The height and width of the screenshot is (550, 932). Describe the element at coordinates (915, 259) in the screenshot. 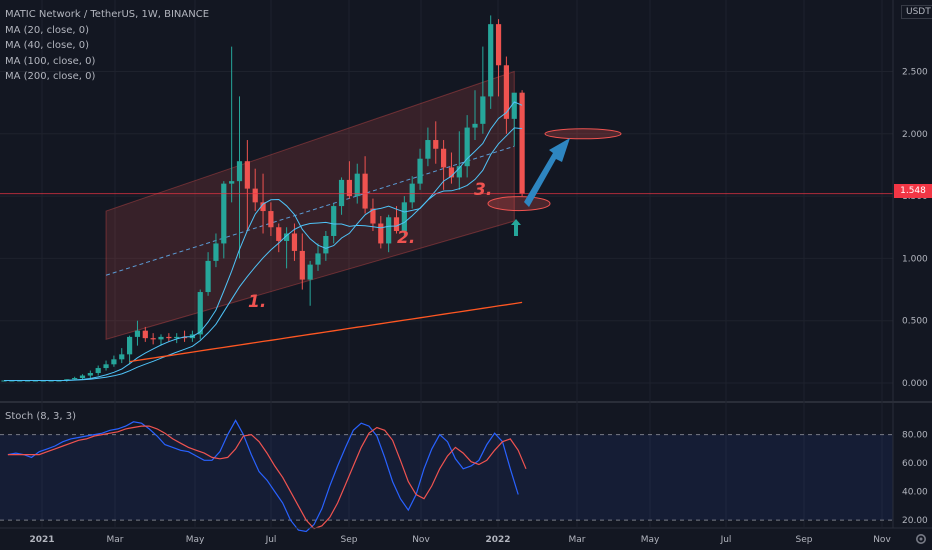

I see `y-tick-label: 1.000` at that location.